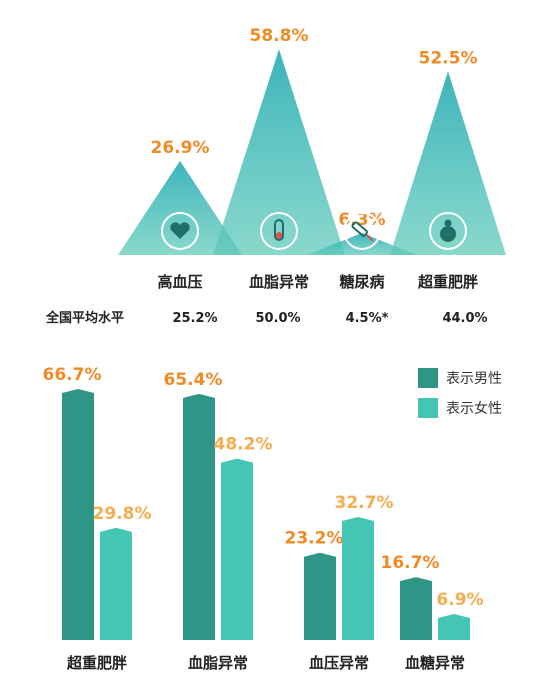 The width and height of the screenshot is (552, 682). Describe the element at coordinates (448, 223) in the screenshot. I see `person-head` at that location.